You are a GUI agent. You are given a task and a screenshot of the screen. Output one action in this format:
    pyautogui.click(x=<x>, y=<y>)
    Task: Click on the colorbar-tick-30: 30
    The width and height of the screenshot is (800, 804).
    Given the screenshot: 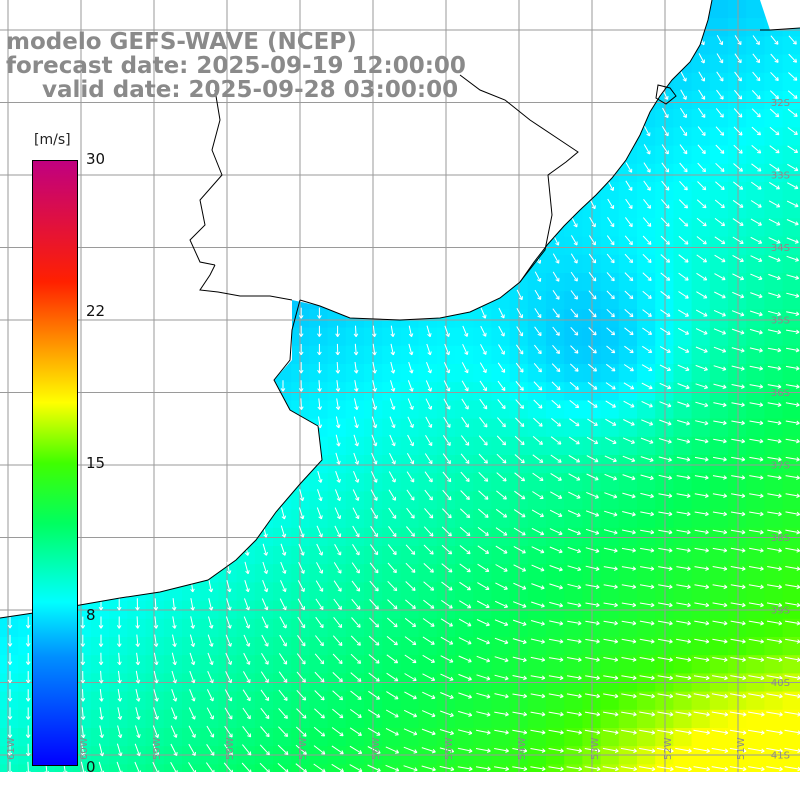 What is the action you would take?
    pyautogui.click(x=95, y=159)
    